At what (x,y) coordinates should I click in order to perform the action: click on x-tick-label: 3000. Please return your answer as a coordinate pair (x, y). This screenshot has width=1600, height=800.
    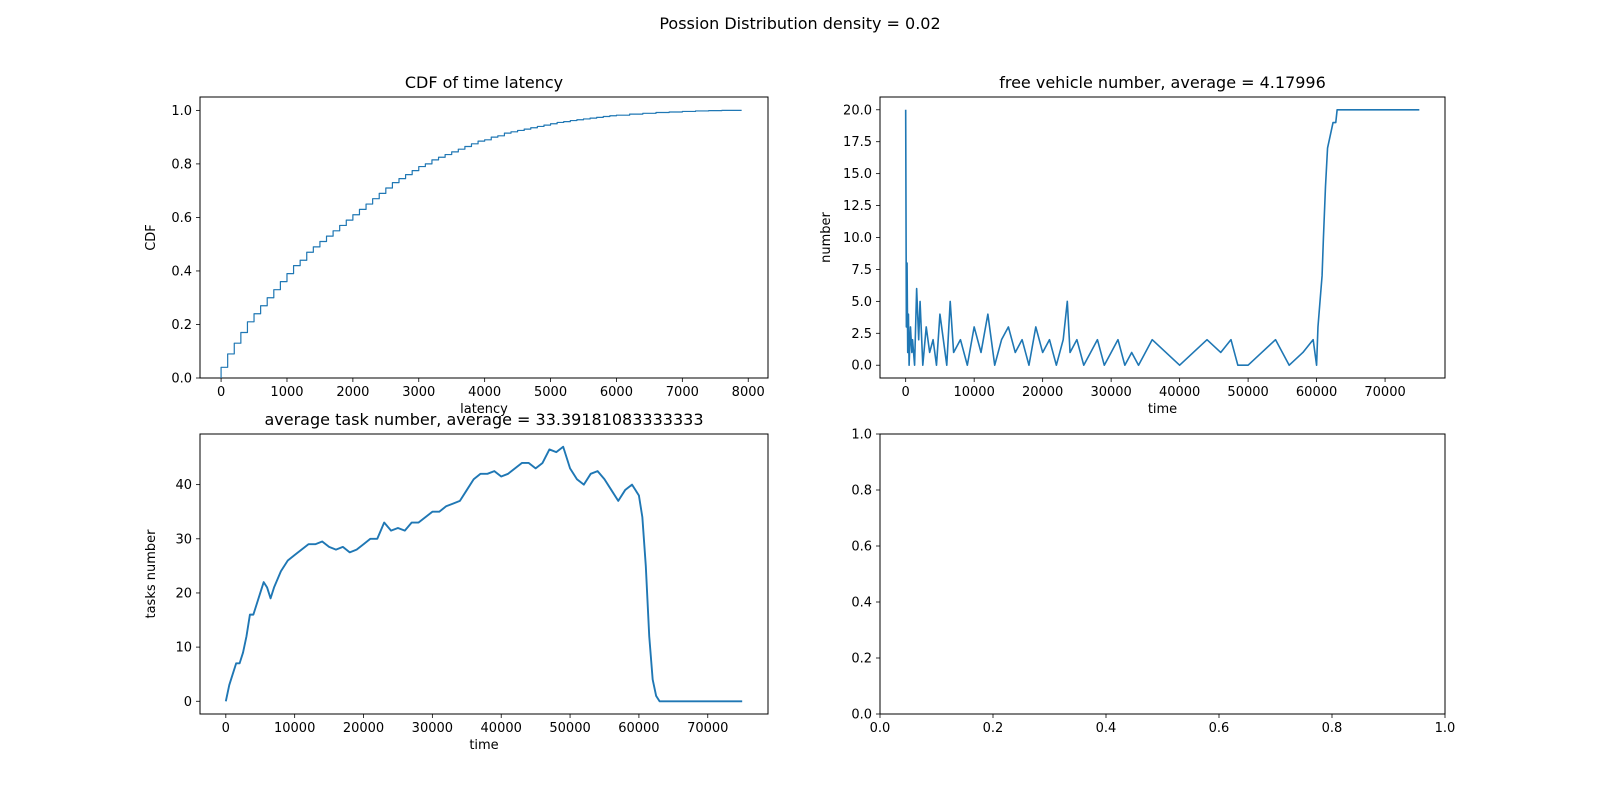
    Looking at the image, I should click on (418, 392).